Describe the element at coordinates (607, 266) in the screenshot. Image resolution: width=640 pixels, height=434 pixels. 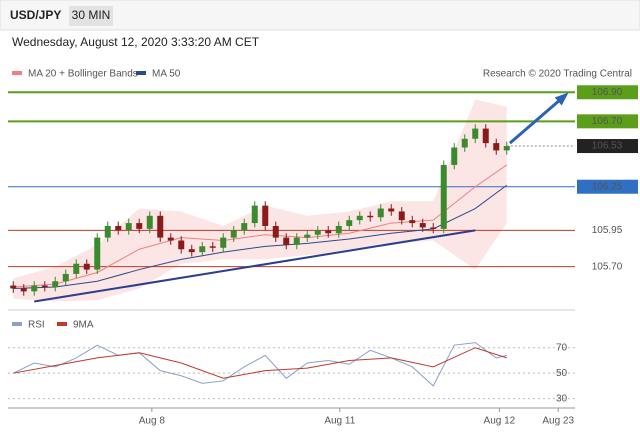
I see `level-label: 105.70` at that location.